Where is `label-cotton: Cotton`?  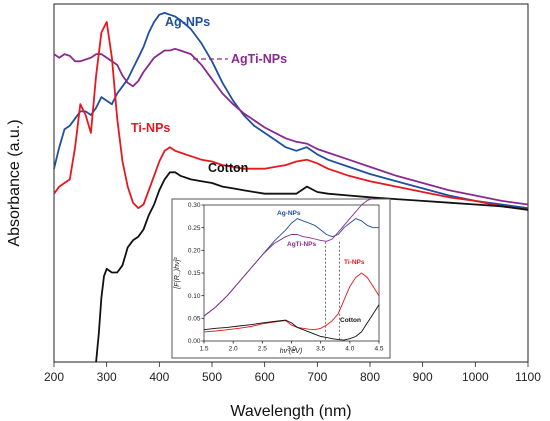
label-cotton: Cotton is located at coordinates (228, 168).